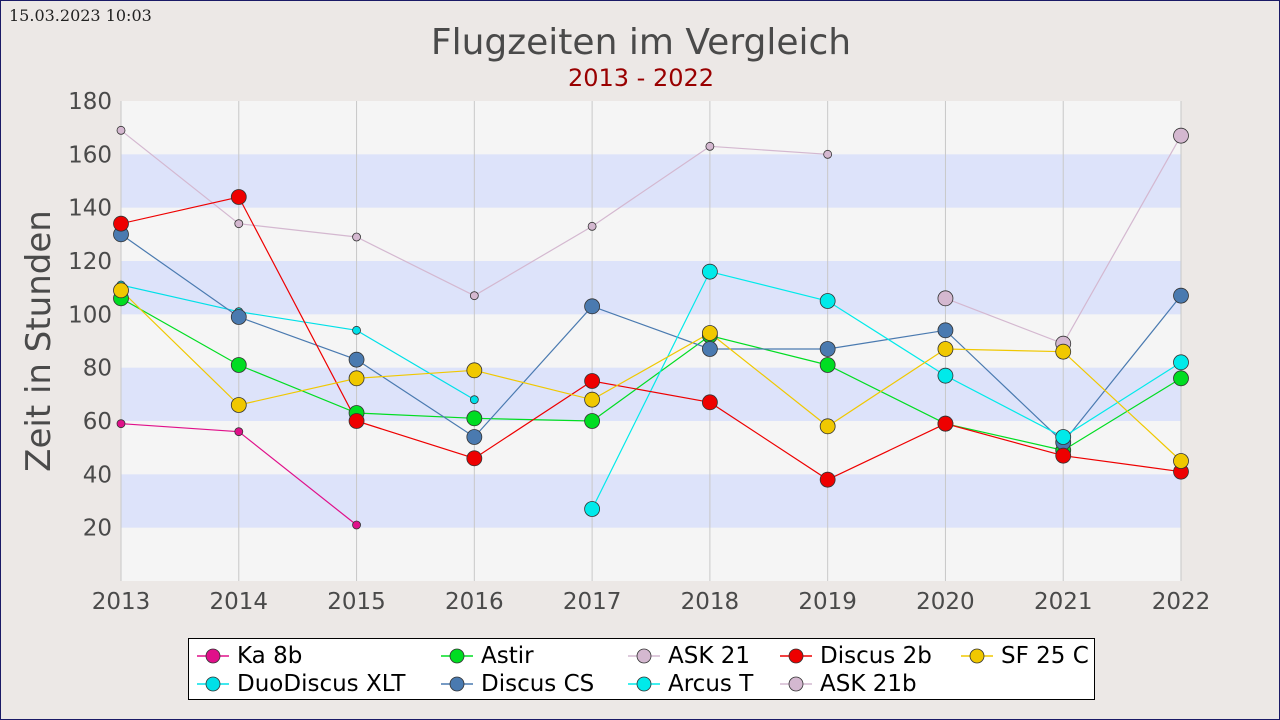 Image resolution: width=1280 pixels, height=720 pixels. I want to click on legend-item: ASK 21b, so click(847, 684).